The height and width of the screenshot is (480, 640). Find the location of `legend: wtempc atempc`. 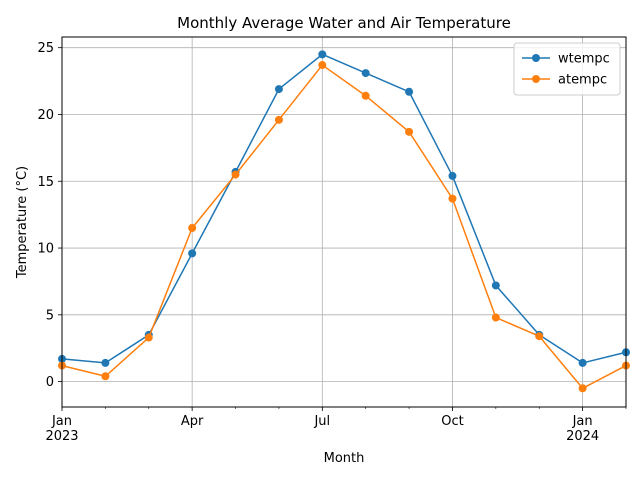

legend: wtempc atempc is located at coordinates (567, 69).